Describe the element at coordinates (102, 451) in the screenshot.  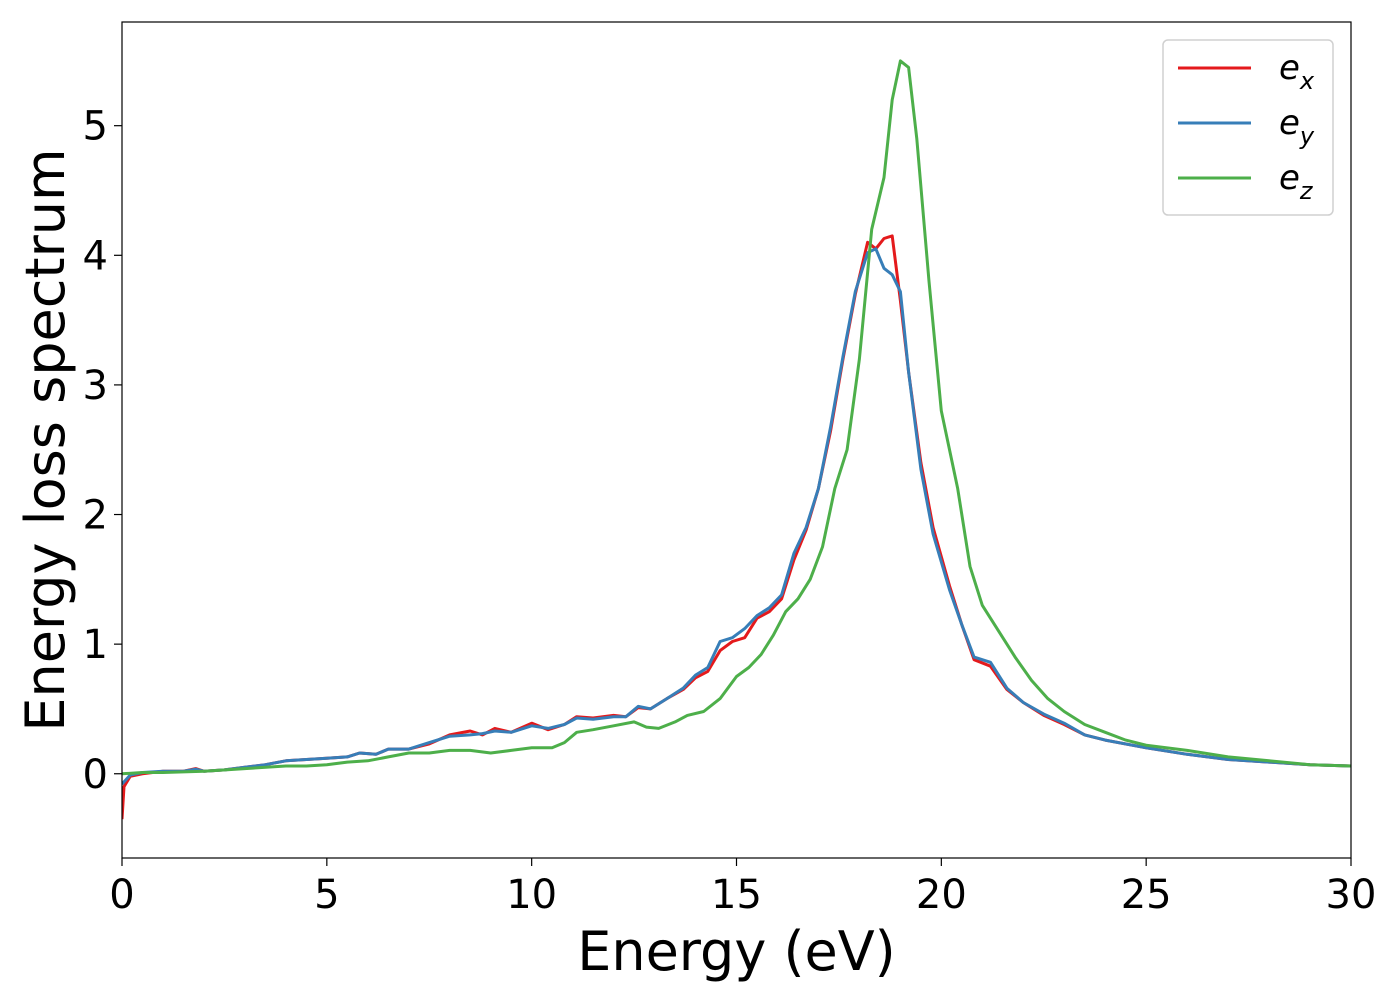
I see `y-axis: 0 1 2 3 4 5` at that location.